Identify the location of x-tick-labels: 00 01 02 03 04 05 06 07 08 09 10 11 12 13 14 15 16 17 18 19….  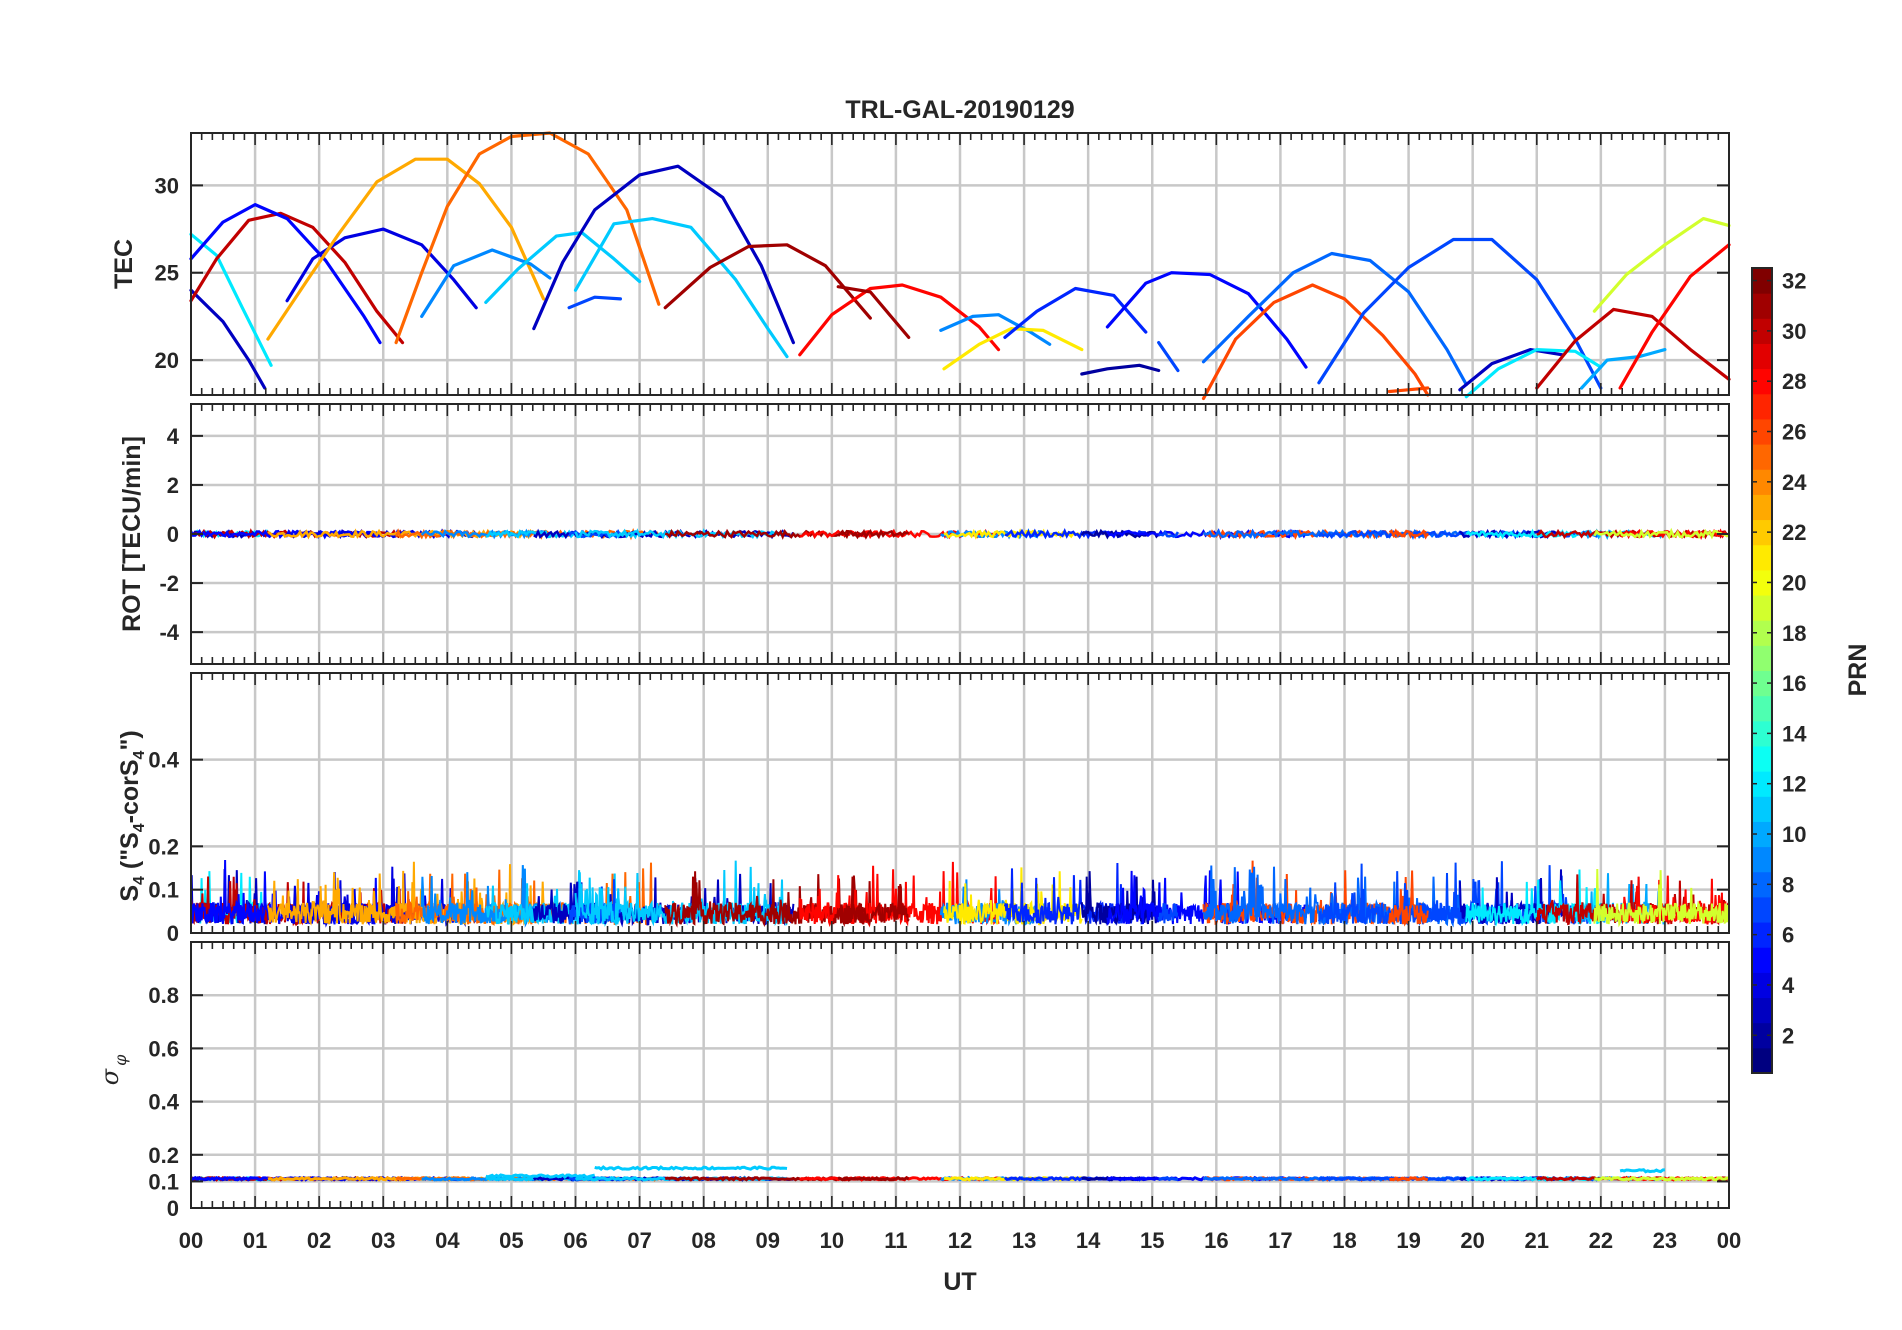
(960, 1240).